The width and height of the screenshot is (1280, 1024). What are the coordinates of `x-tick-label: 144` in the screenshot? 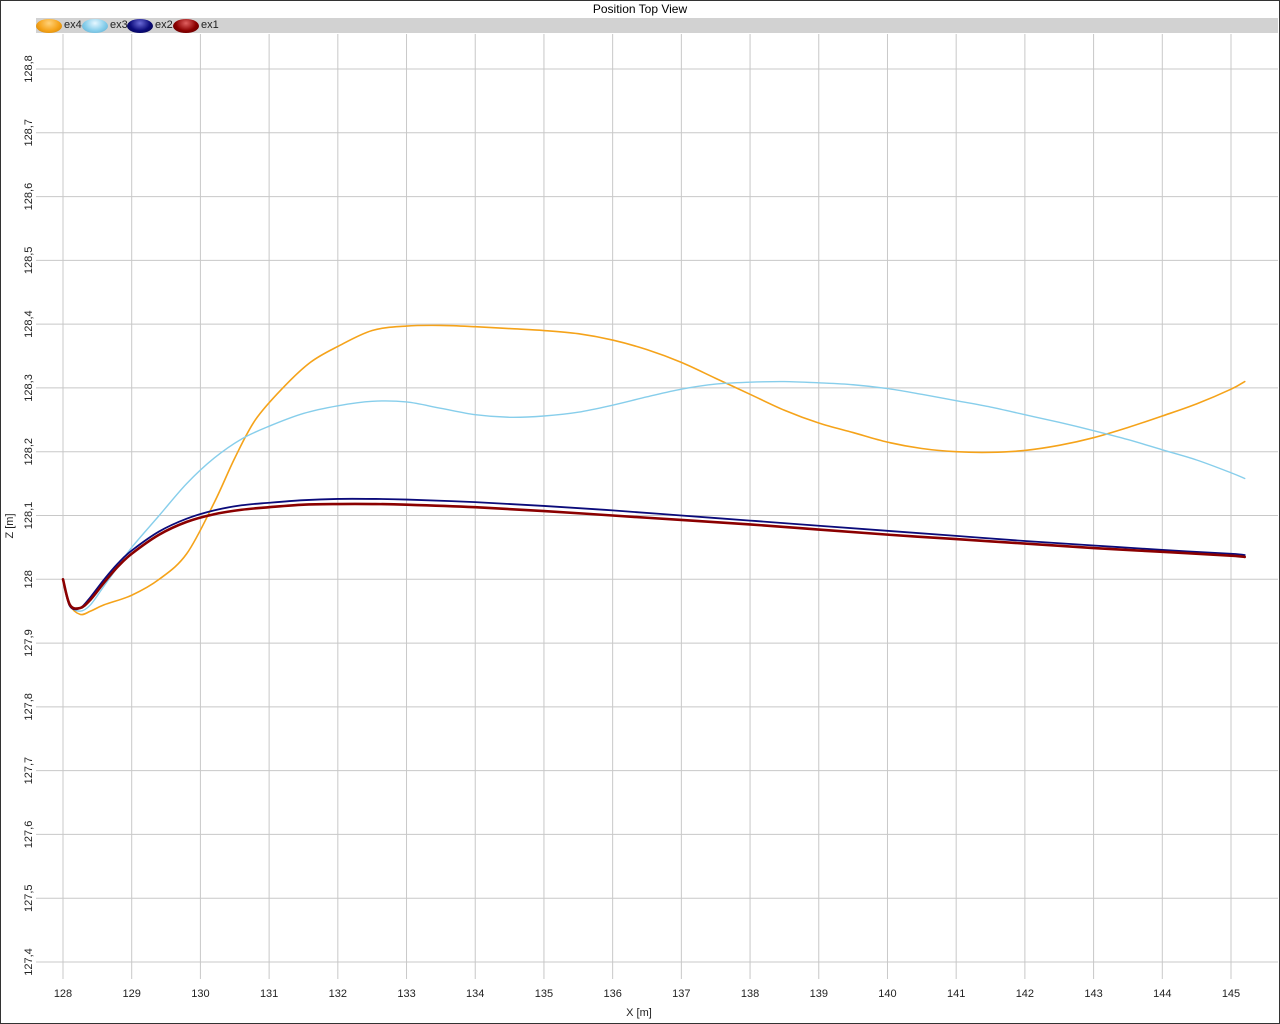 It's located at (1162, 994).